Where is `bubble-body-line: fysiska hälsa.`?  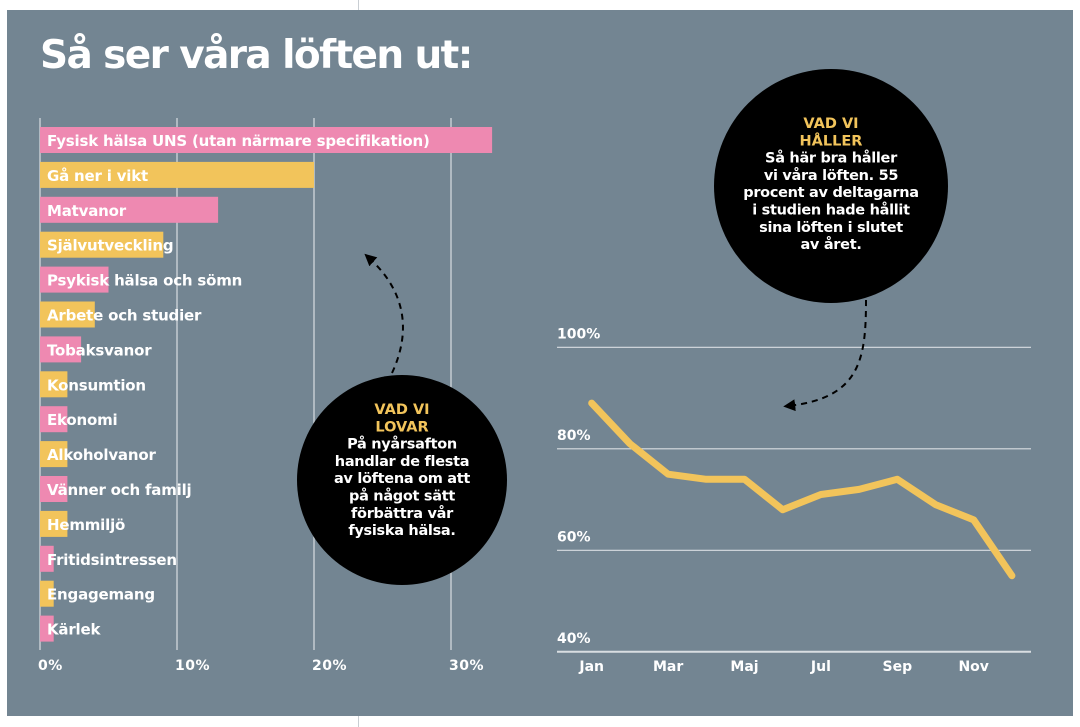 bubble-body-line: fysiska hälsa. is located at coordinates (401, 531).